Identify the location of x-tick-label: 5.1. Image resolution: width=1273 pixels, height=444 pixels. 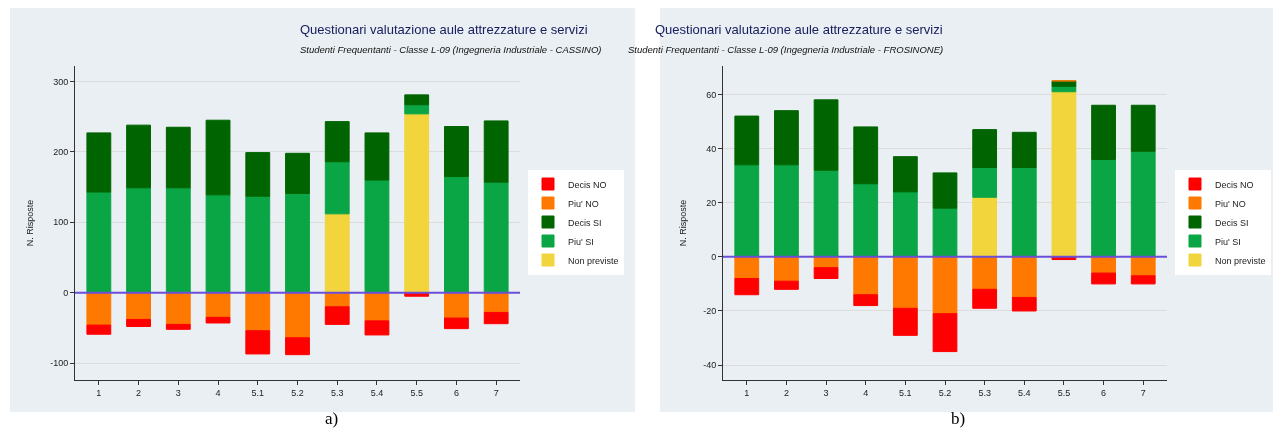
(905, 392).